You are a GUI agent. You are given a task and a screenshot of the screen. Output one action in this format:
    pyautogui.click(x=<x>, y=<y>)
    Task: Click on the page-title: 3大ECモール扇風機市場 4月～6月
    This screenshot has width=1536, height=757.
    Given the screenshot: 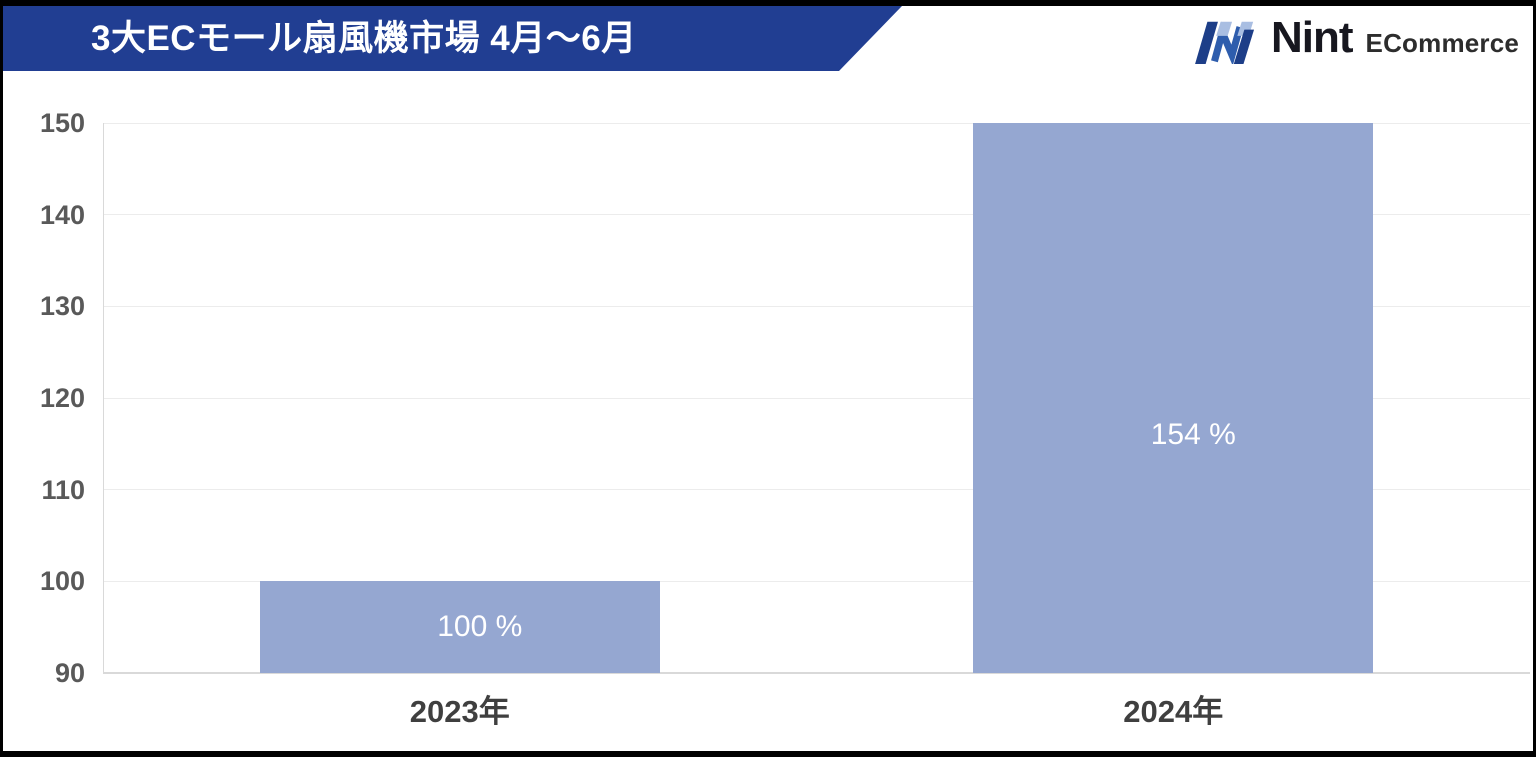 What is the action you would take?
    pyautogui.click(x=364, y=38)
    